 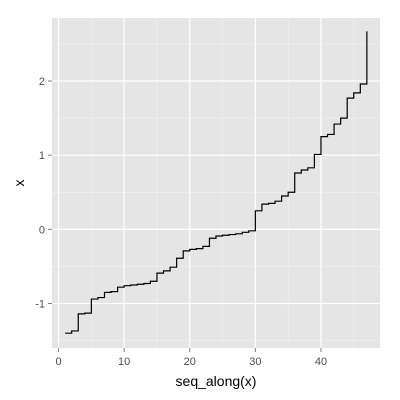 What do you see at coordinates (321, 362) in the screenshot?
I see `x-tick-label: 40` at bounding box center [321, 362].